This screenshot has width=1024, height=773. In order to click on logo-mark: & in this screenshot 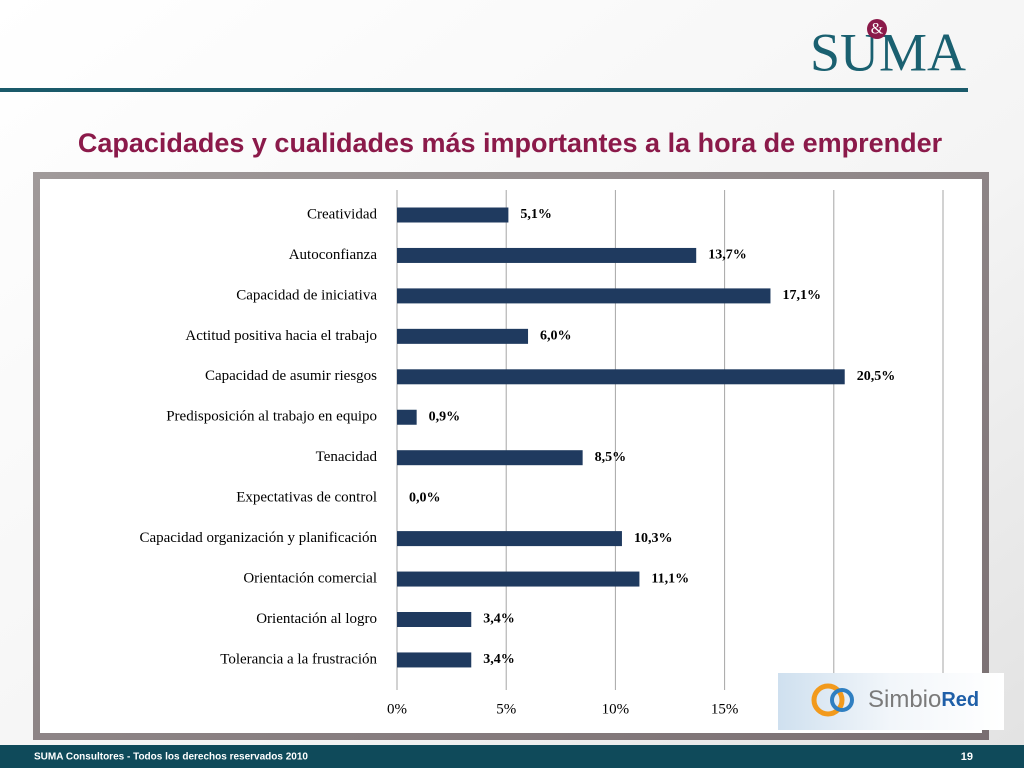, I will do `click(877, 29)`.